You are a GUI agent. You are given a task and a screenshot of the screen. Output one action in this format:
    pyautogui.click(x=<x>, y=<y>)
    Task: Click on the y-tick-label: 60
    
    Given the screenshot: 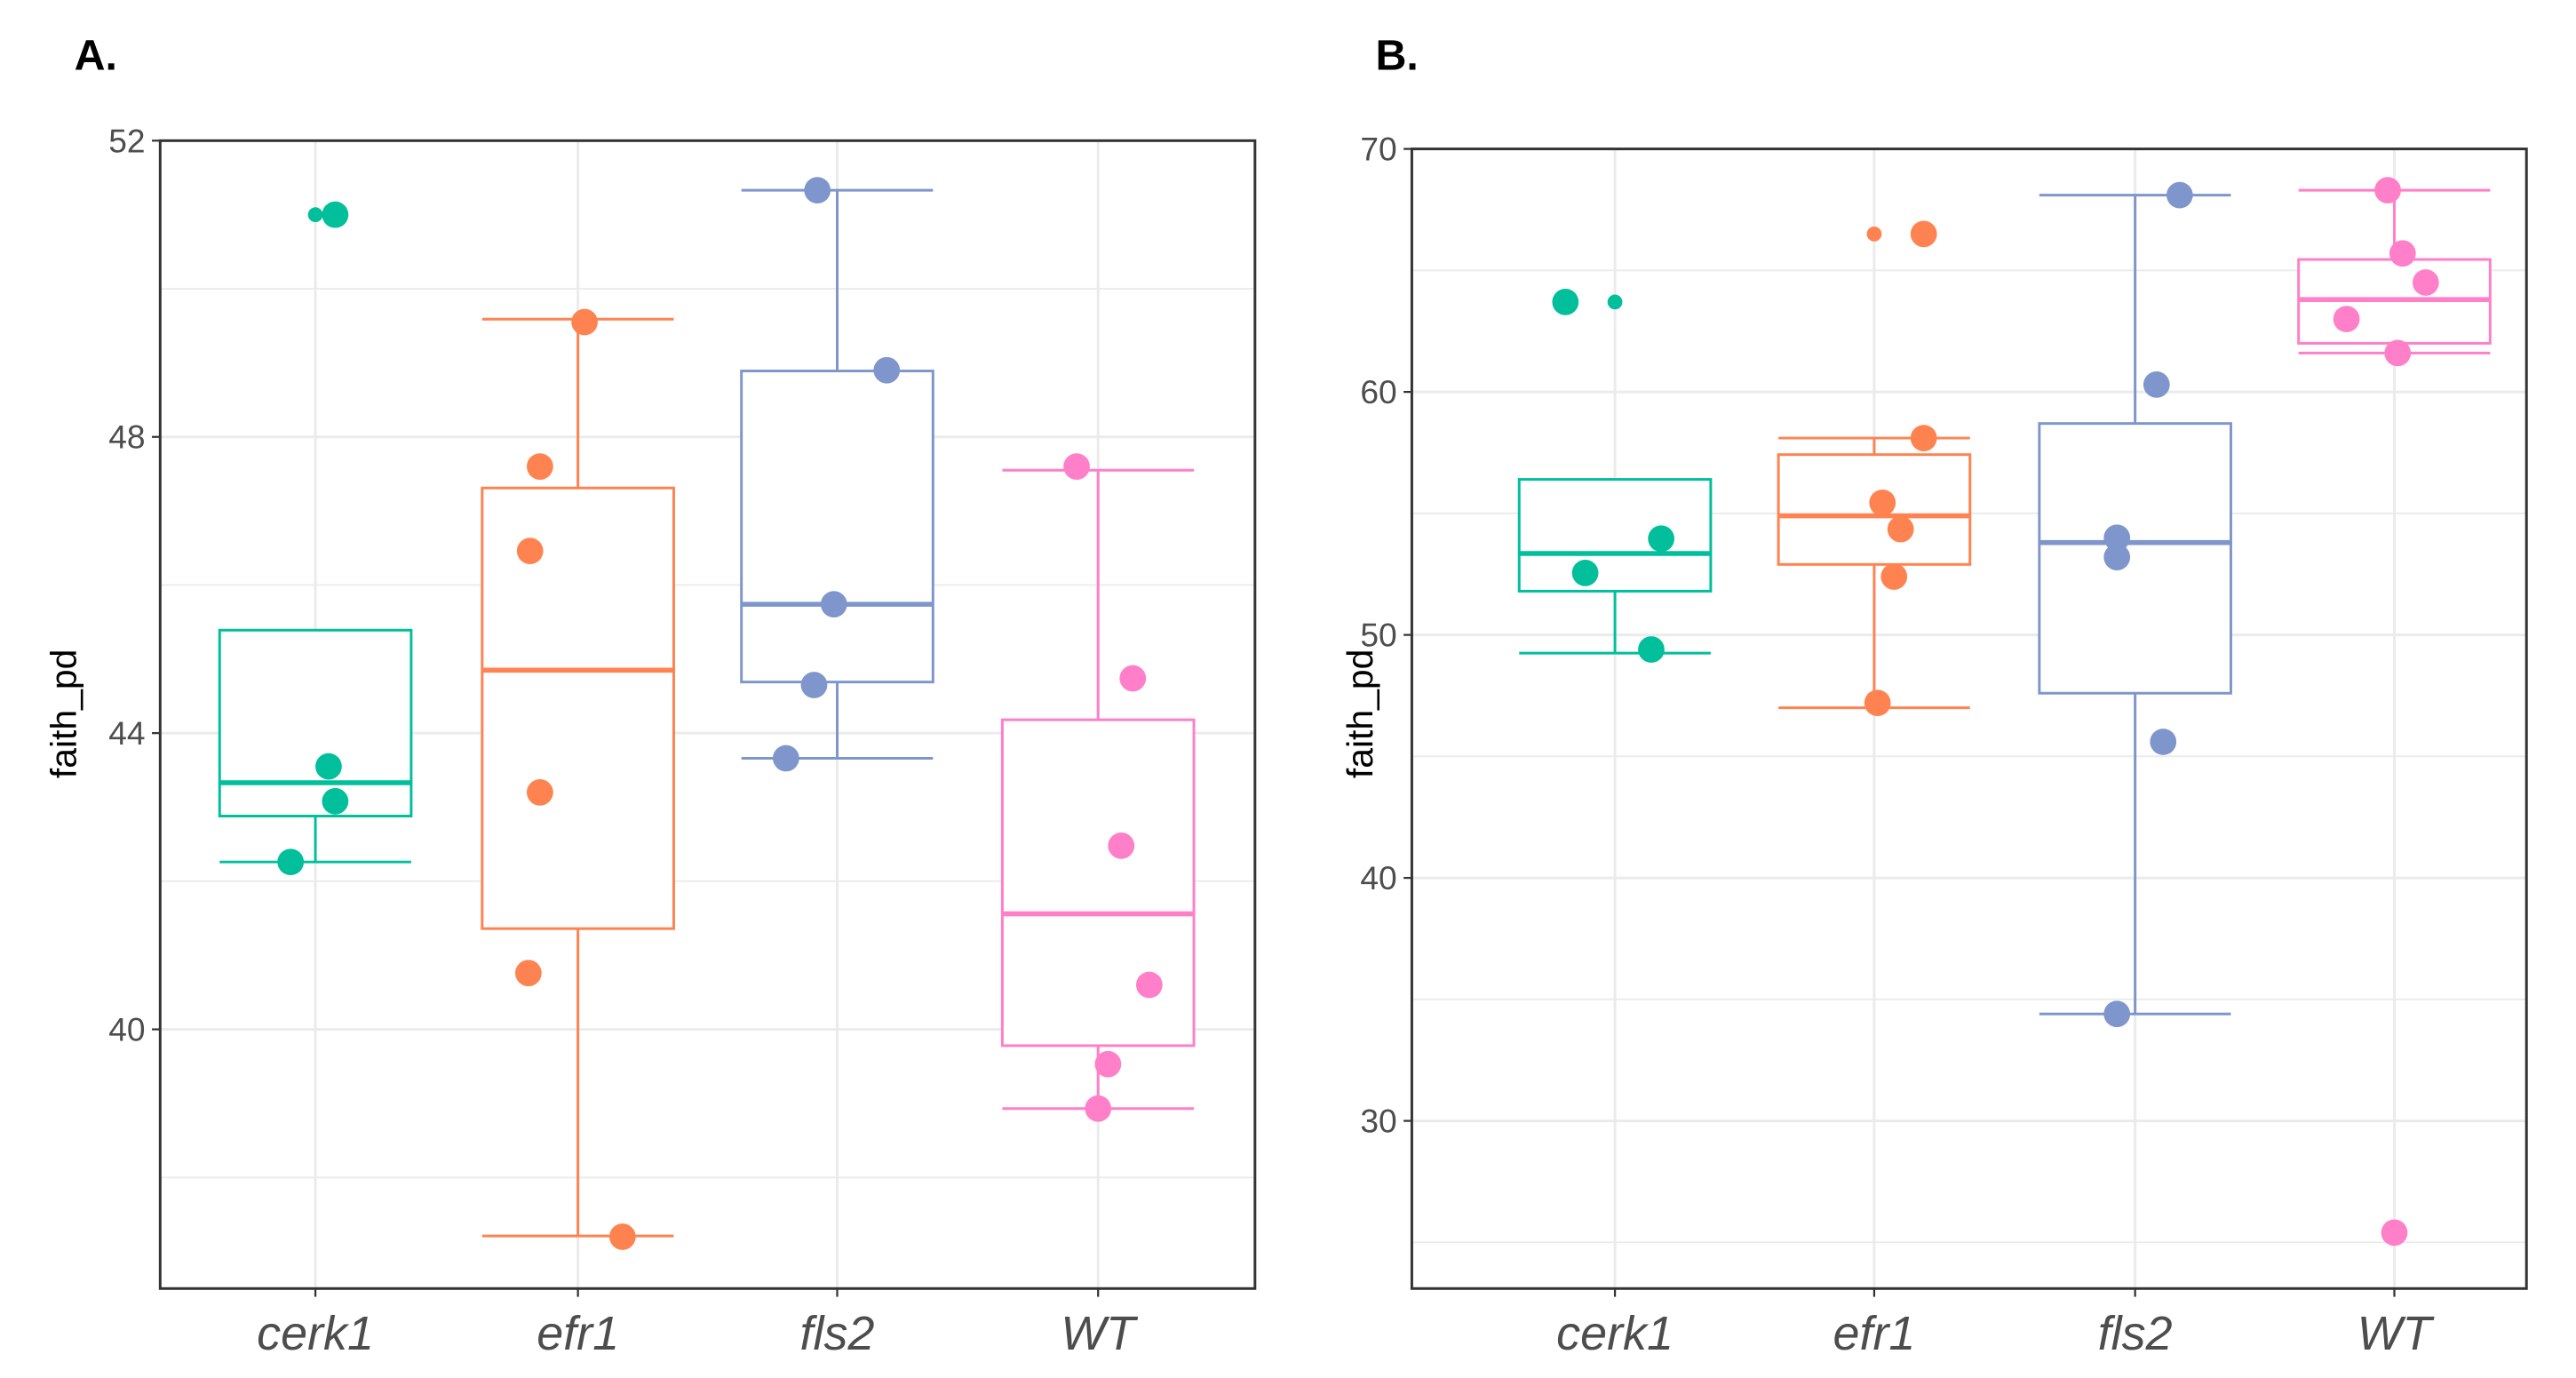 What is the action you would take?
    pyautogui.click(x=1378, y=391)
    